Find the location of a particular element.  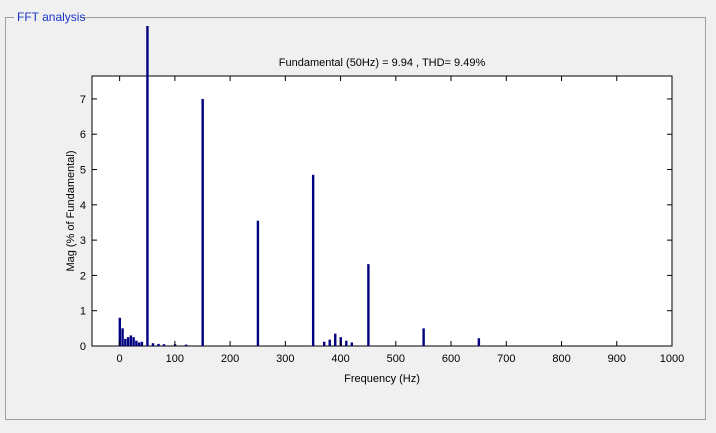

y-tick-label: 2 is located at coordinates (83, 276).